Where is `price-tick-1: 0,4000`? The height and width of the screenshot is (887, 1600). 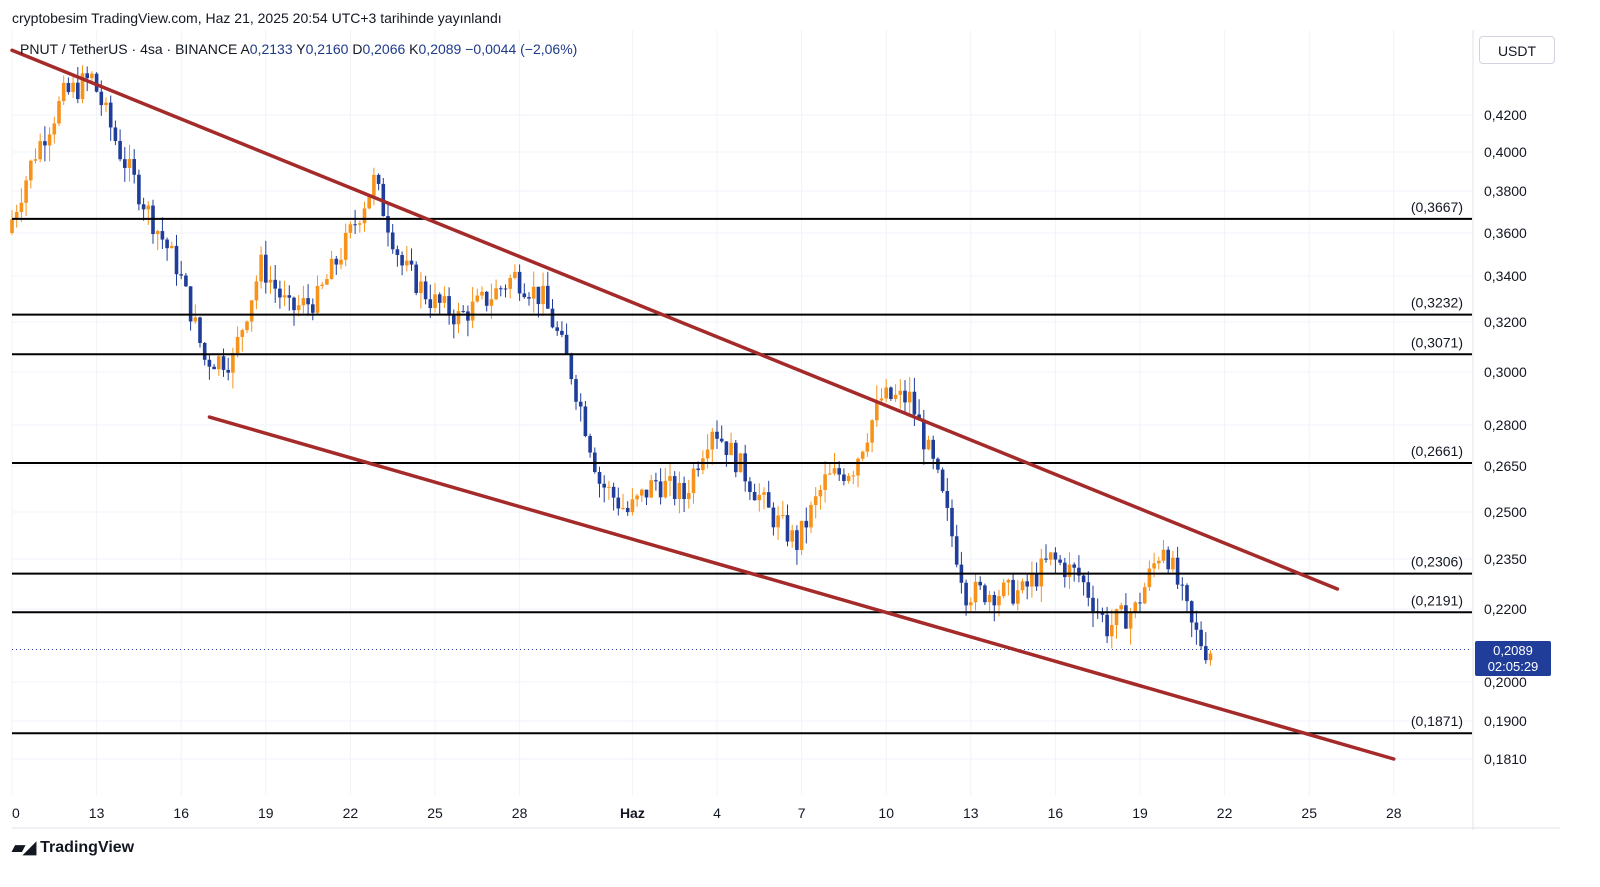
price-tick-1: 0,4000 is located at coordinates (1505, 152).